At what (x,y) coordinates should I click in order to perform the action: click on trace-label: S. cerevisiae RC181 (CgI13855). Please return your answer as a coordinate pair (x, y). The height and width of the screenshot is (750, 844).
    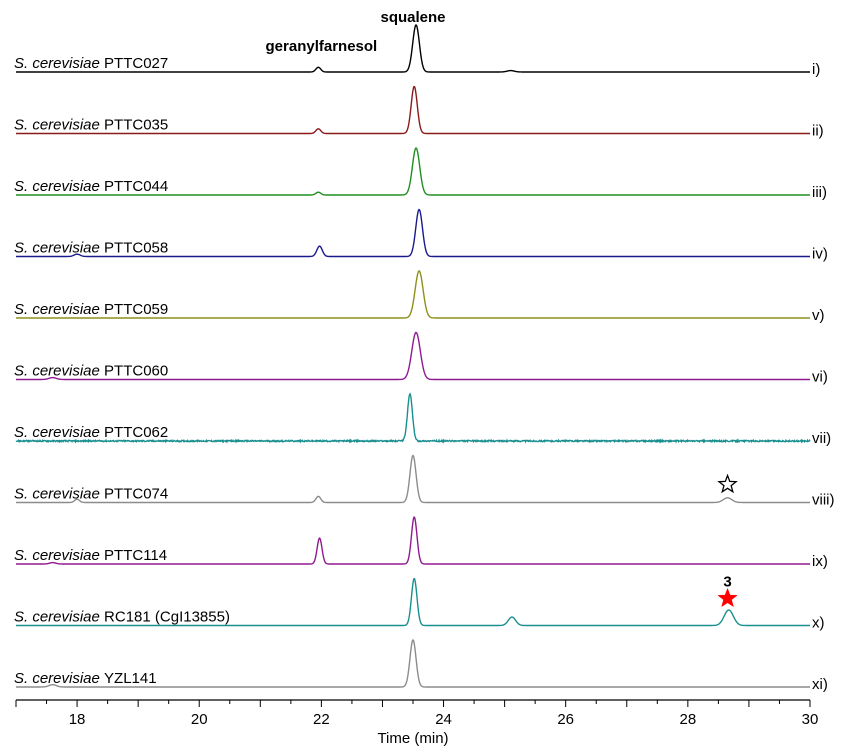
    Looking at the image, I should click on (122, 617).